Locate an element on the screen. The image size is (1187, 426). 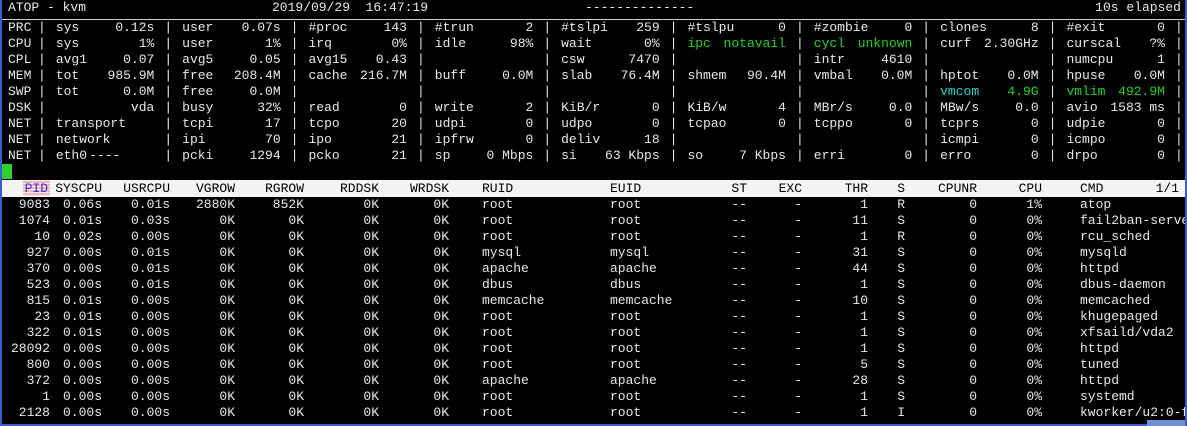
field-name: tcpao is located at coordinates (707, 123).